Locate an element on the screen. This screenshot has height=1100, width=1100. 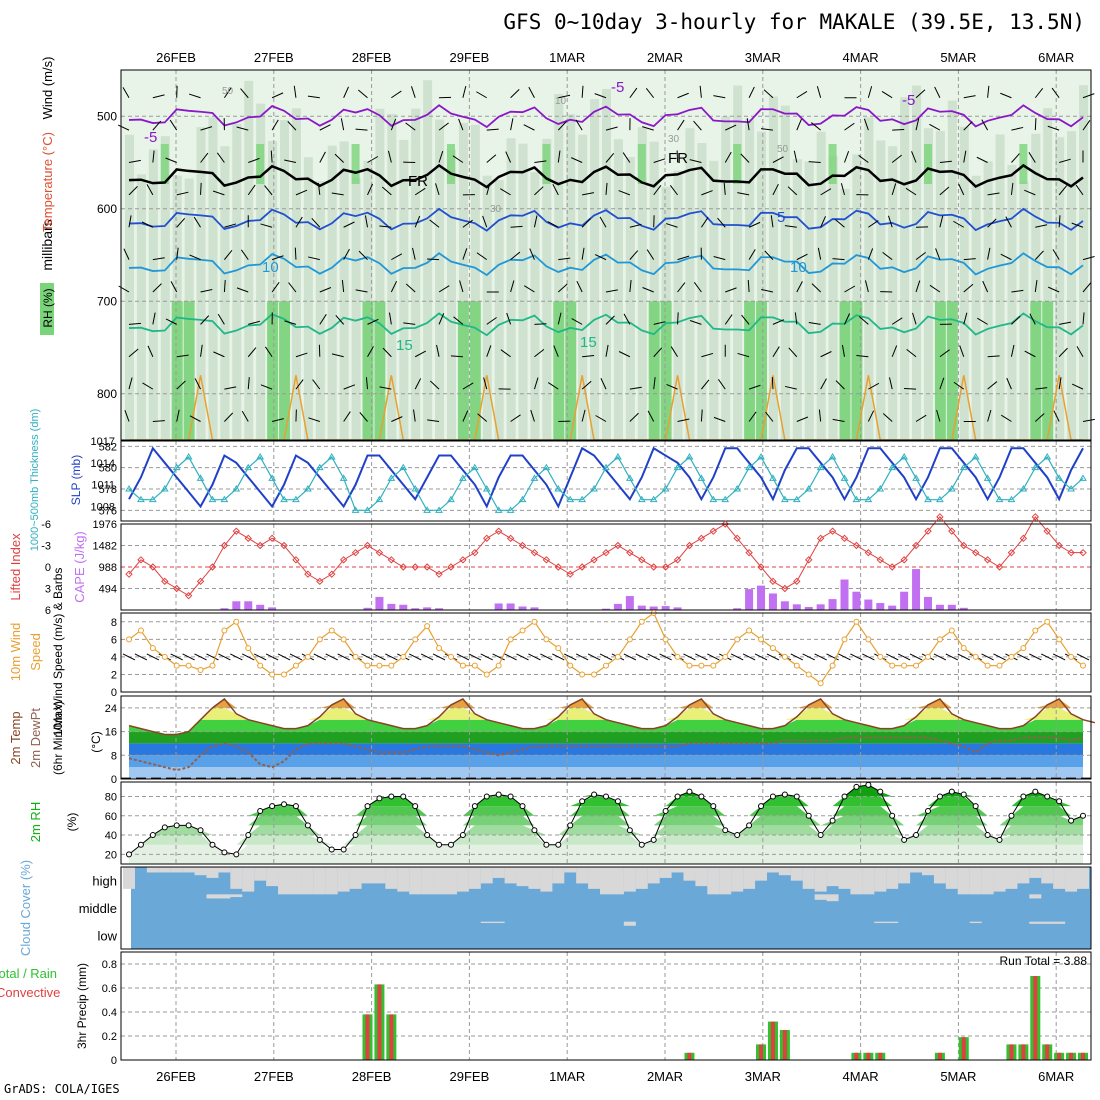
date-label-bottom: 29FEB is located at coordinates (470, 1076).